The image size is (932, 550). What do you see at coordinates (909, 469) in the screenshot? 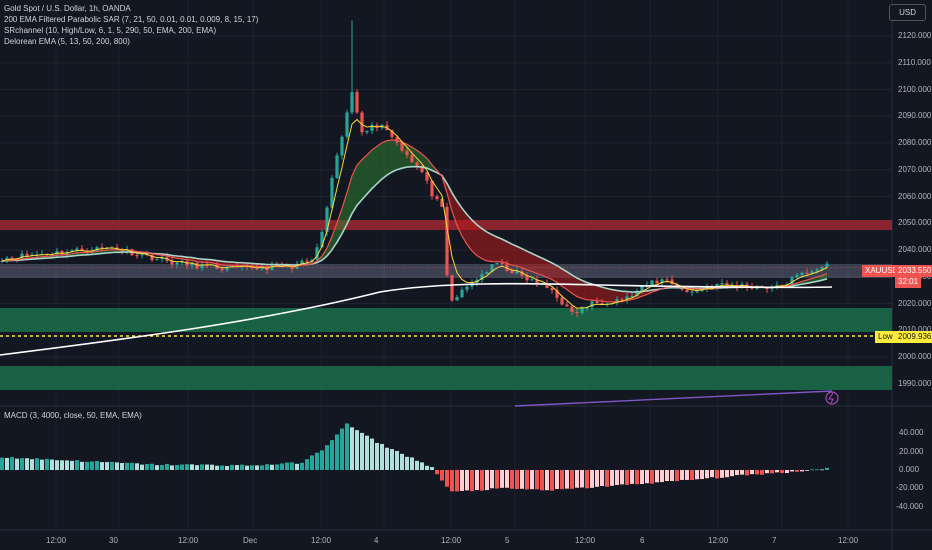
I see `macd-axis-label: 0.000` at bounding box center [909, 469].